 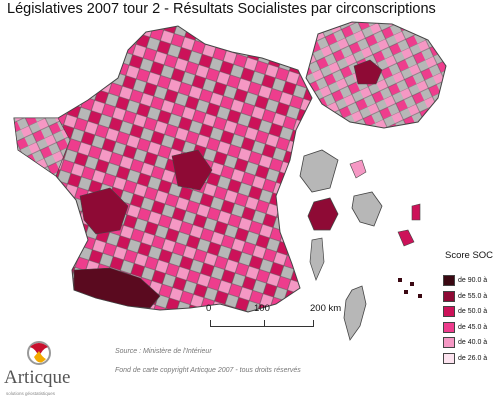 I want to click on reunion, so click(x=323, y=214).